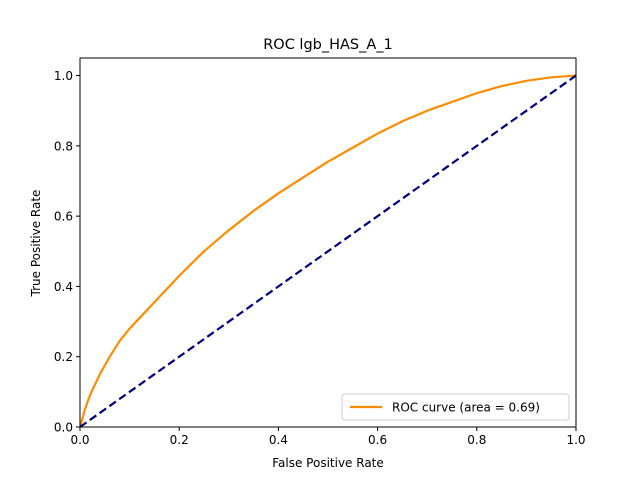 Image resolution: width=640 pixels, height=484 pixels. Describe the element at coordinates (278, 440) in the screenshot. I see `x-tick-label: 0.4` at that location.